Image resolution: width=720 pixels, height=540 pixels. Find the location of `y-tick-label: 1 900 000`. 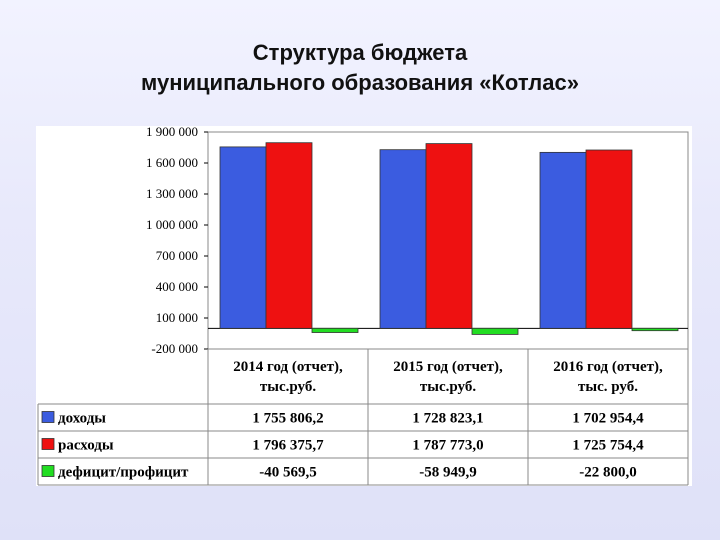

y-tick-label: 1 900 000 is located at coordinates (172, 132).